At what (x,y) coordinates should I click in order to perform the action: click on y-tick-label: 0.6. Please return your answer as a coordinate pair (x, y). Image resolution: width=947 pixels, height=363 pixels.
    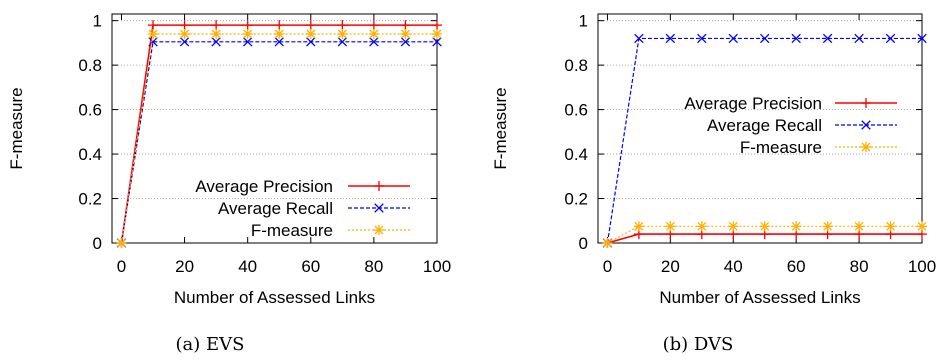
    Looking at the image, I should click on (576, 110).